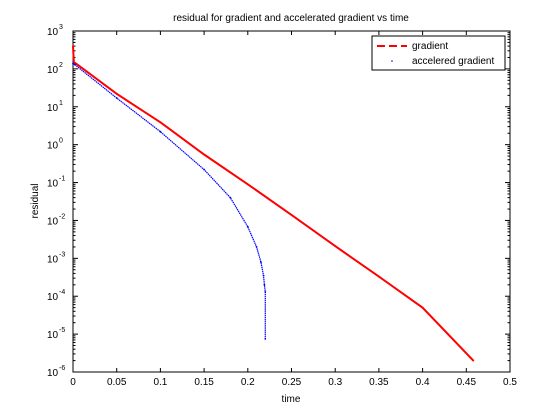  What do you see at coordinates (379, 382) in the screenshot?
I see `x-tick-label: 0.35` at bounding box center [379, 382].